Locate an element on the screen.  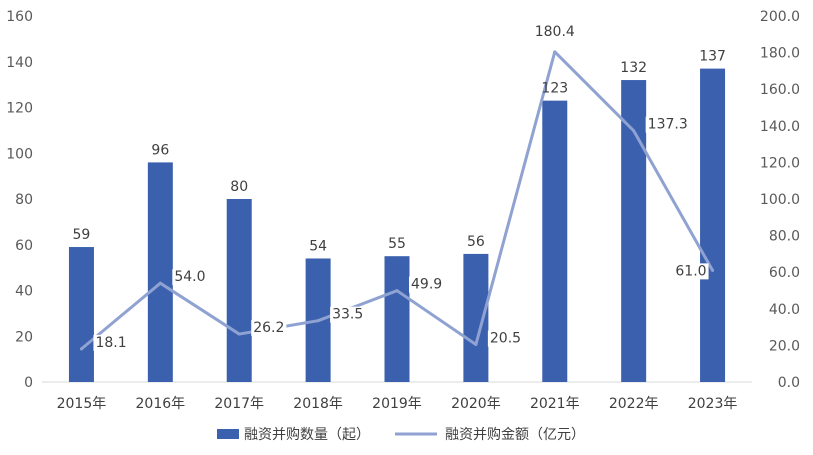
y-left-tick-label: 0 is located at coordinates (28, 383).